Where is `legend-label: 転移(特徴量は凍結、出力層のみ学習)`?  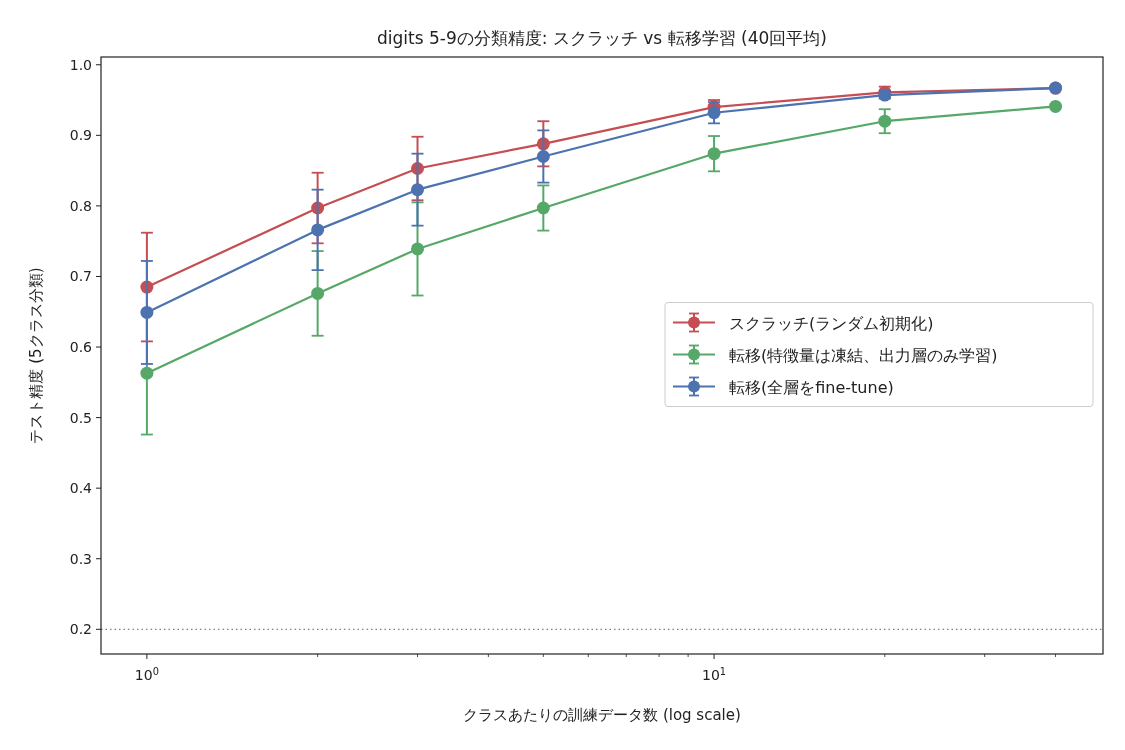
legend-label: 転移(特徴量は凍結、出力層のみ学習) is located at coordinates (863, 355).